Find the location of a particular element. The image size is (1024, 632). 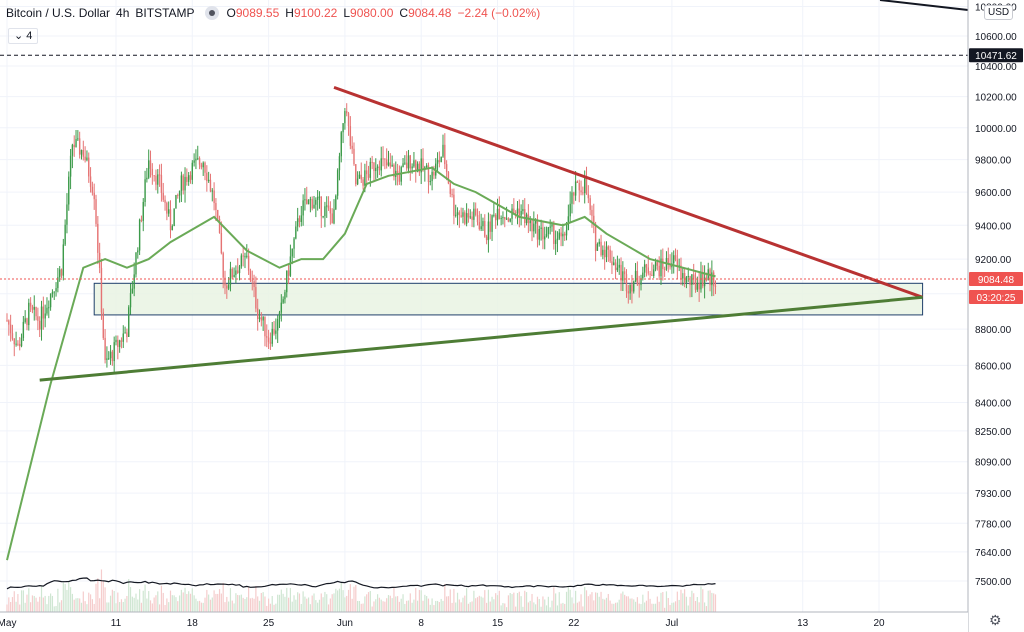

currency-badge: USD is located at coordinates (999, 12).